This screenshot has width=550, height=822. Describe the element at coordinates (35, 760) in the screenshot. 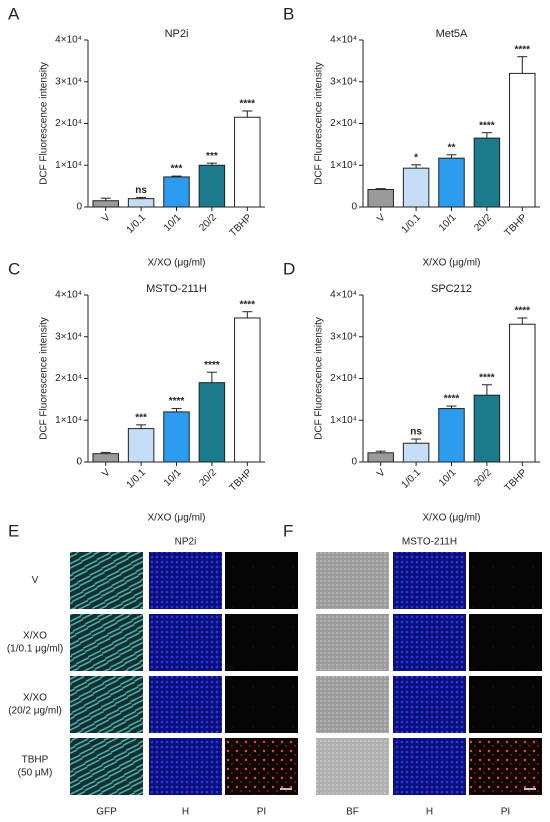

I see `row-label: TBHP` at that location.